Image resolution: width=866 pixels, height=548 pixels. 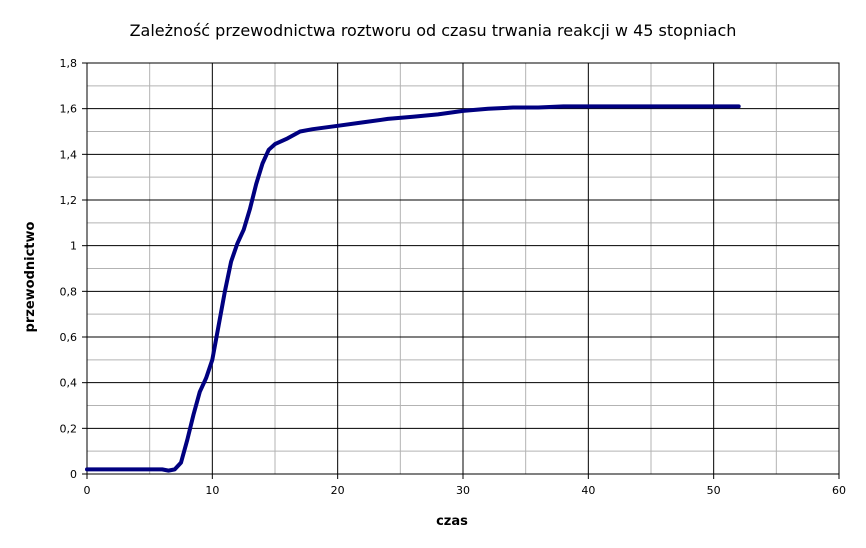 I want to click on y-tick-label: 1,6, so click(x=69, y=109).